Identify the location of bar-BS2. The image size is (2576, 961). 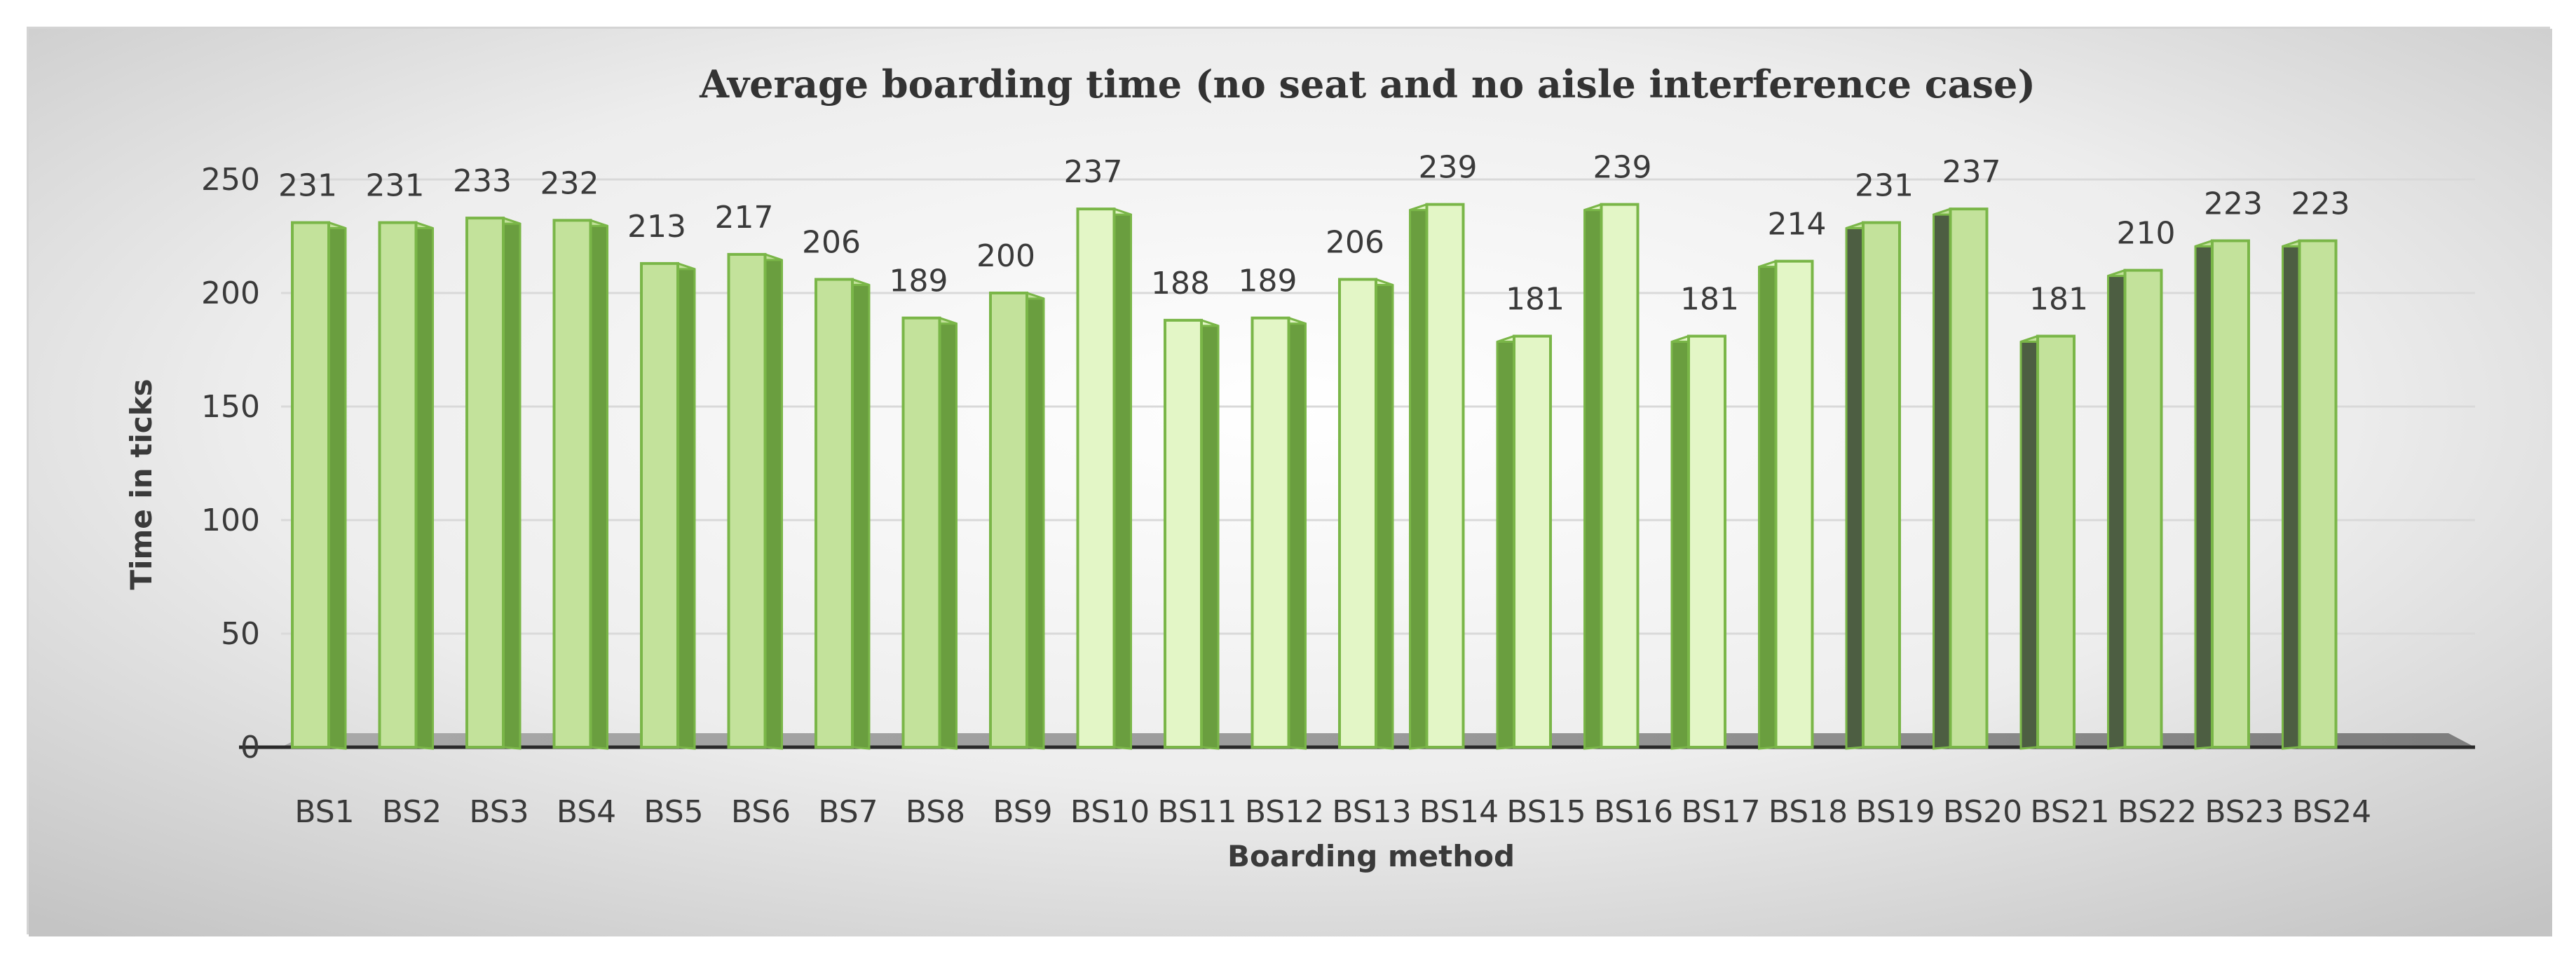
(406, 486).